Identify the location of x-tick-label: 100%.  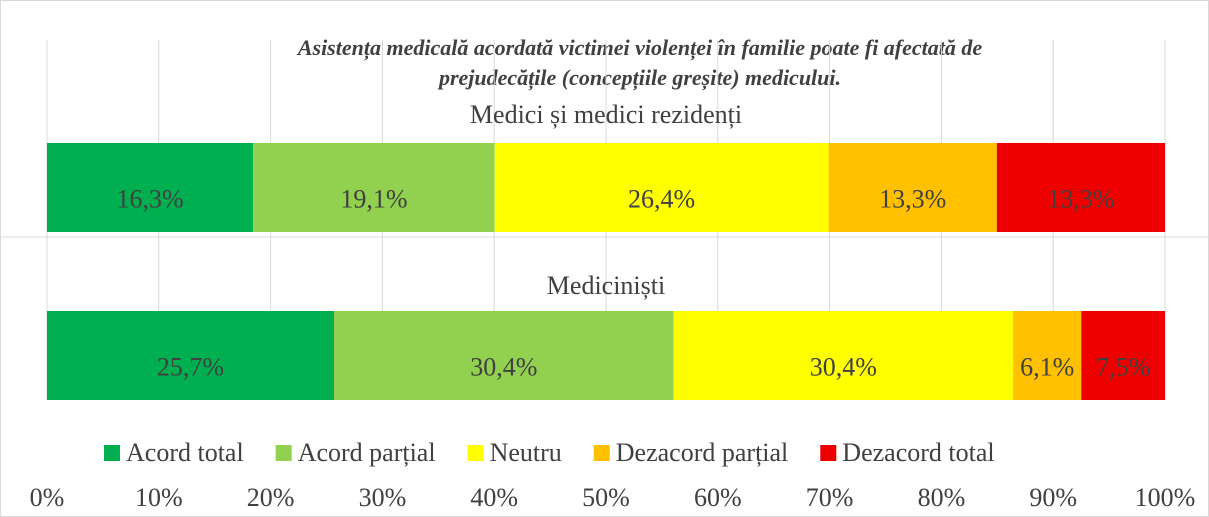
(1165, 497).